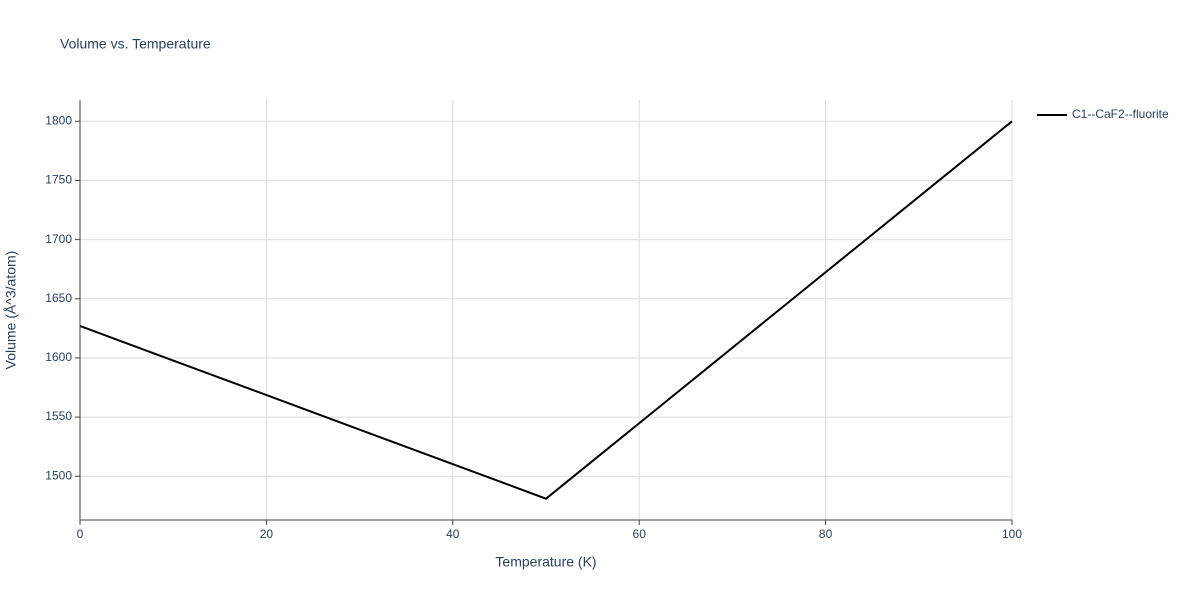  I want to click on x-tick-label: 80, so click(826, 534).